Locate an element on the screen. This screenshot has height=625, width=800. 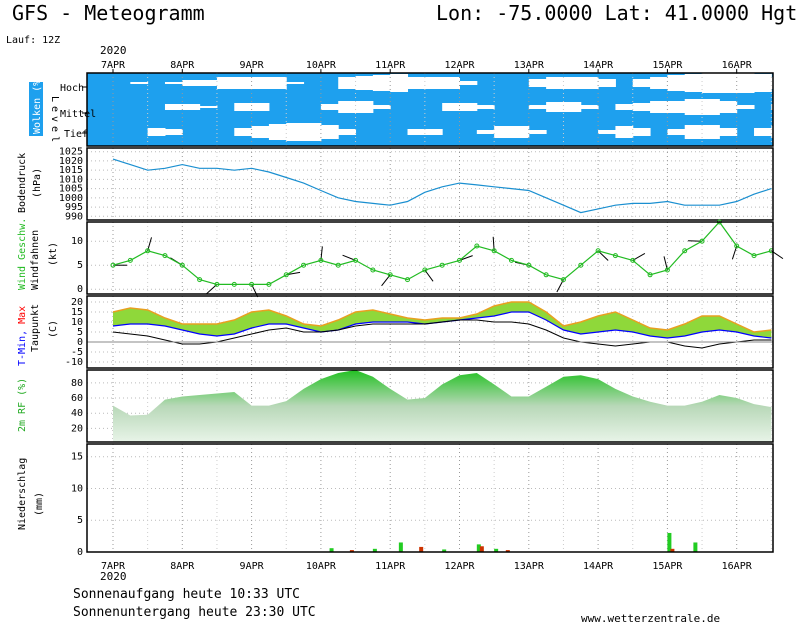
date-label-bottom: 15APR is located at coordinates (667, 566).